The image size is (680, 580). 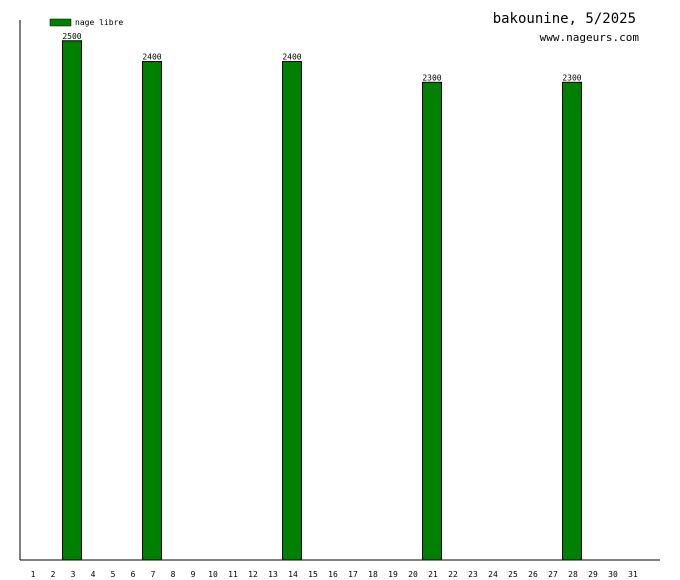 I want to click on x-tick-label: 28, so click(x=573, y=574).